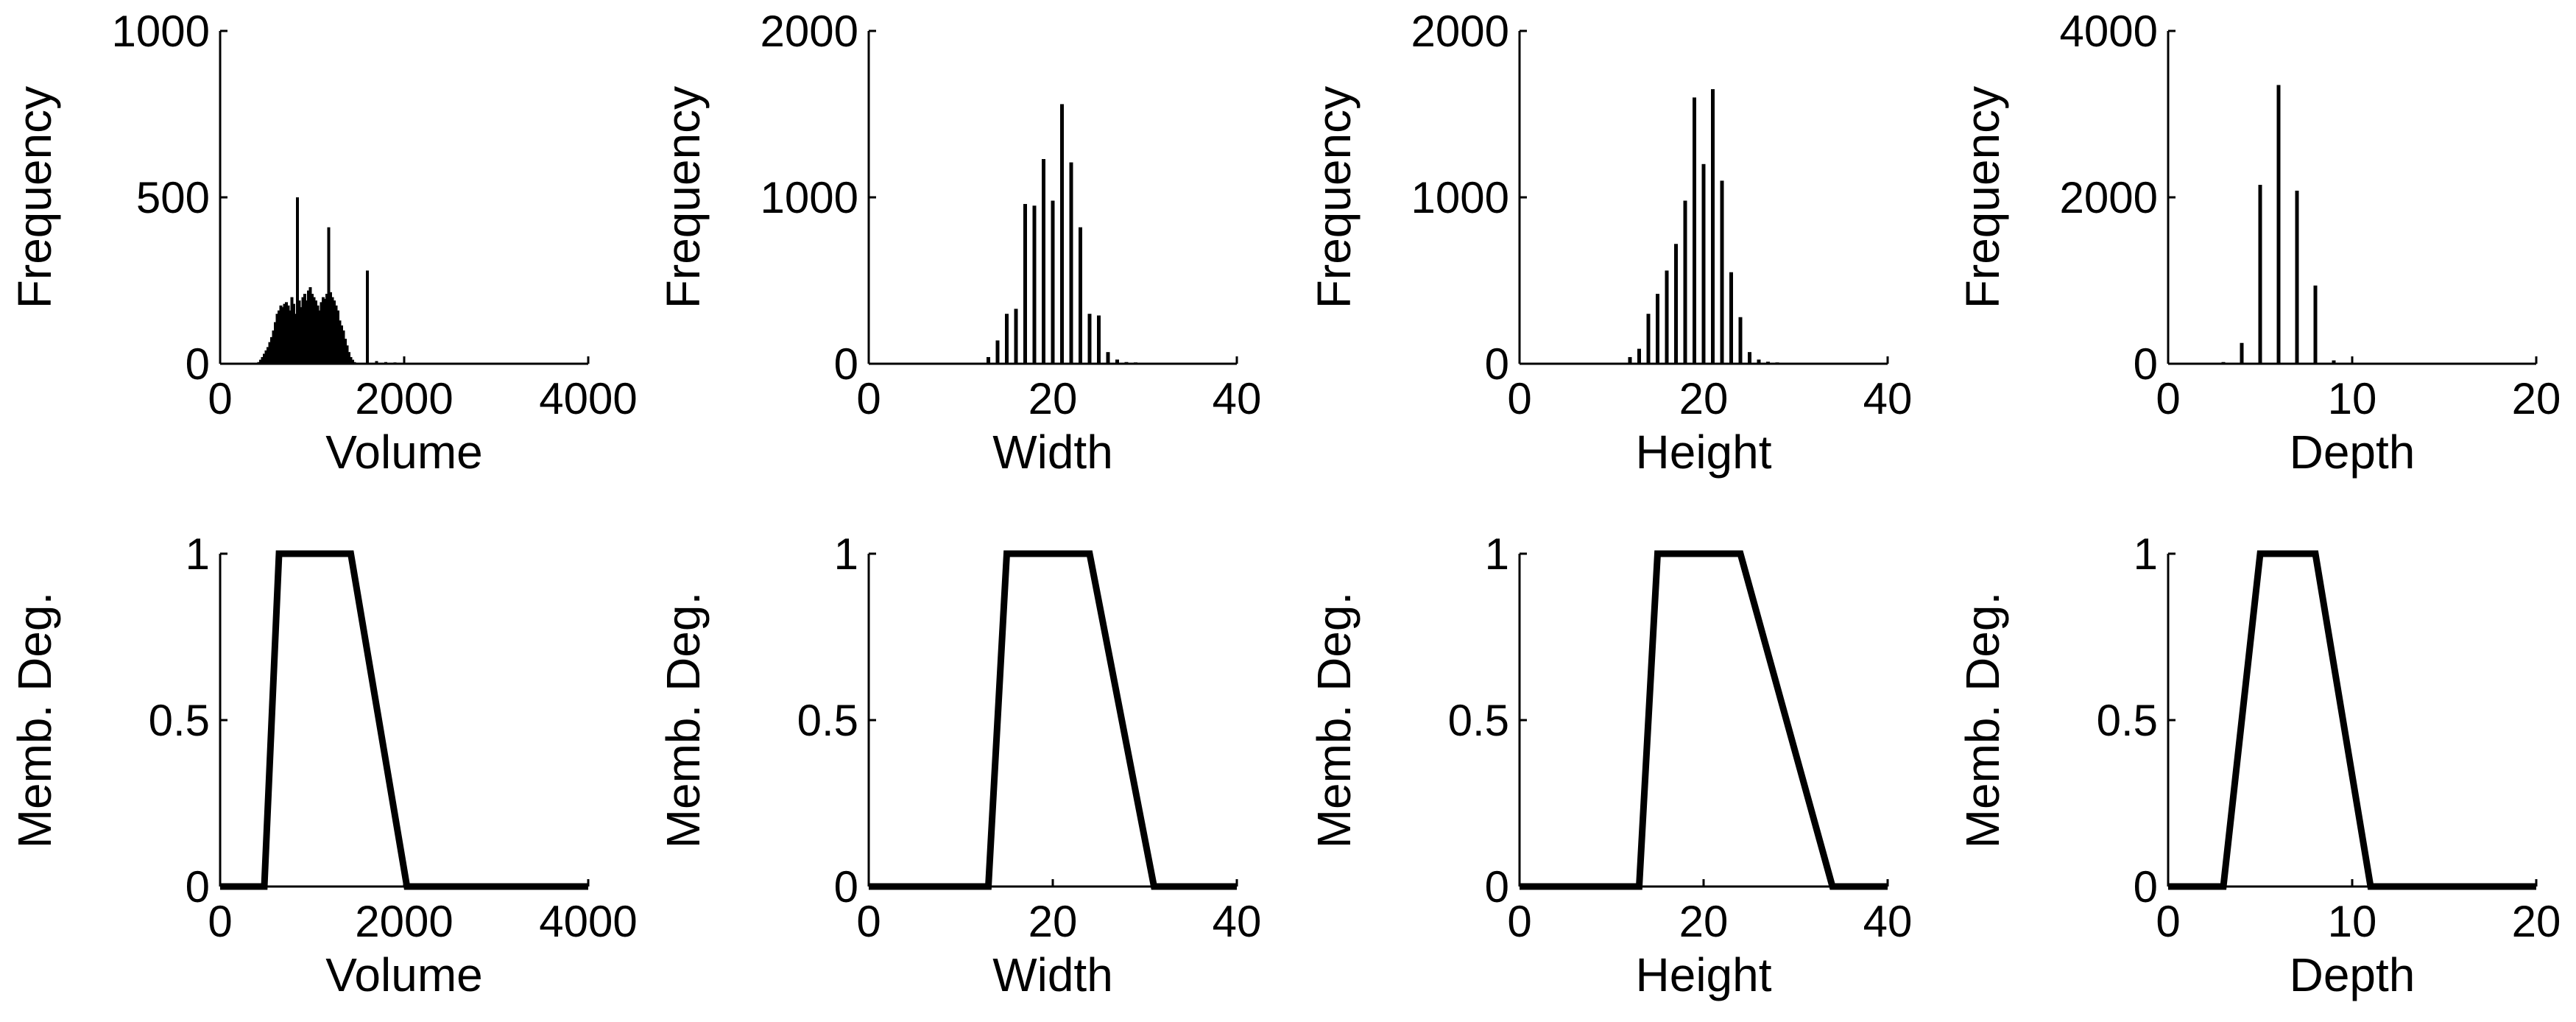 The width and height of the screenshot is (2576, 1022). I want to click on y-tick-label: 1000, so click(1460, 198).